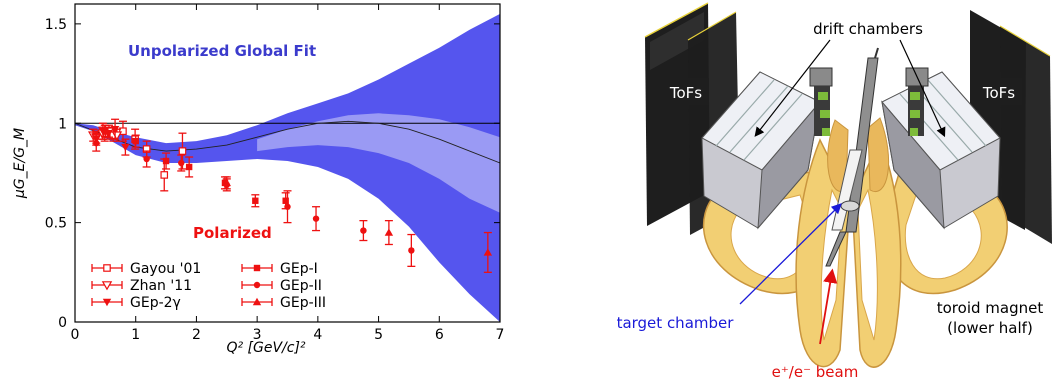 The height and width of the screenshot is (385, 1059). Describe the element at coordinates (303, 303) in the screenshot. I see `legend-label: GEp-III` at that location.